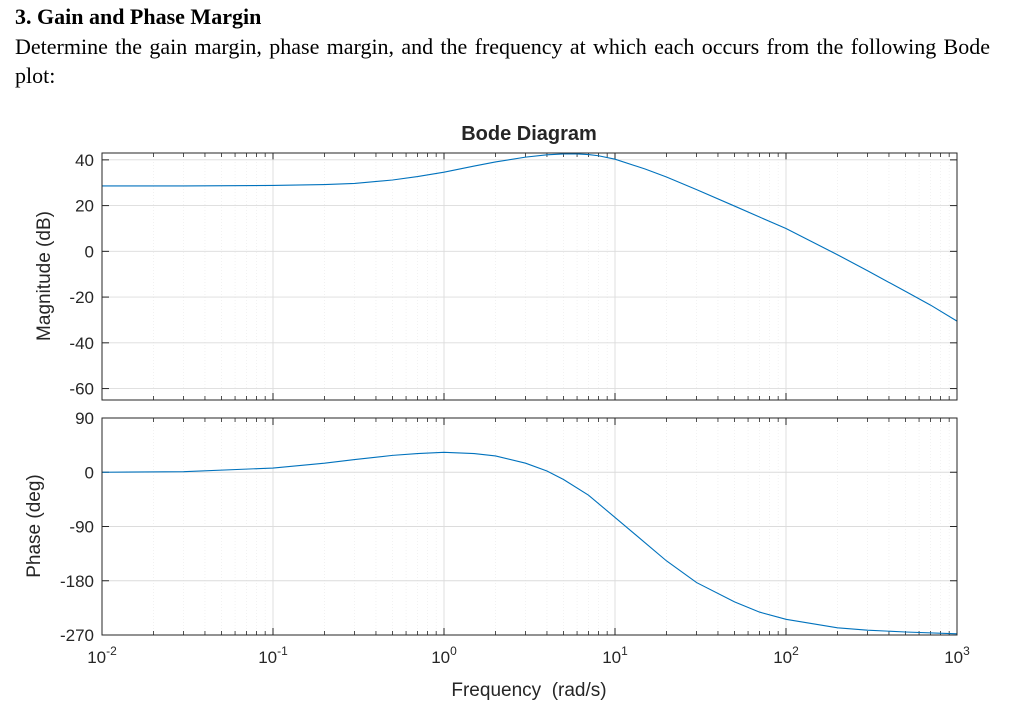 Image resolution: width=1031 pixels, height=717 pixels. I want to click on section-heading: 3. Gain and Phase Margin, so click(138, 16).